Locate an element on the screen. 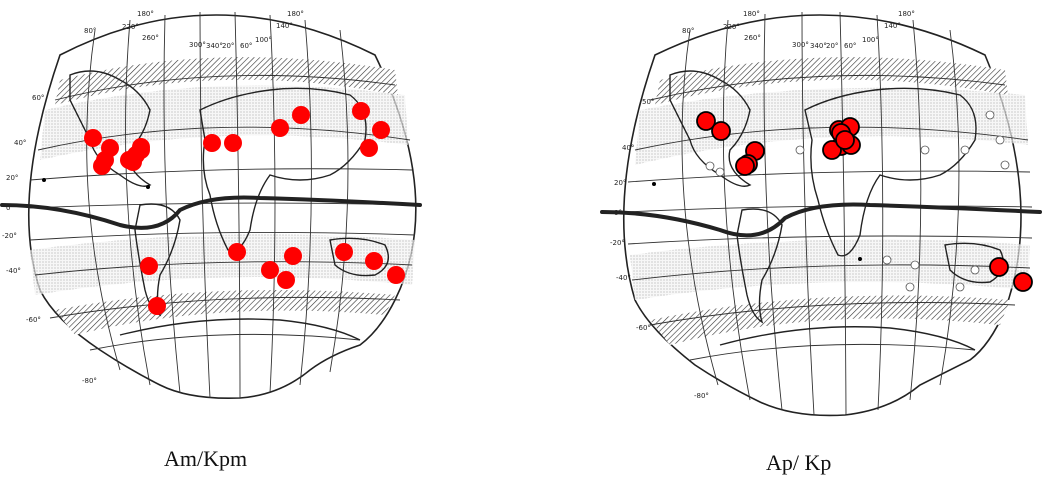  lat-label: 60° is located at coordinates (38, 98).